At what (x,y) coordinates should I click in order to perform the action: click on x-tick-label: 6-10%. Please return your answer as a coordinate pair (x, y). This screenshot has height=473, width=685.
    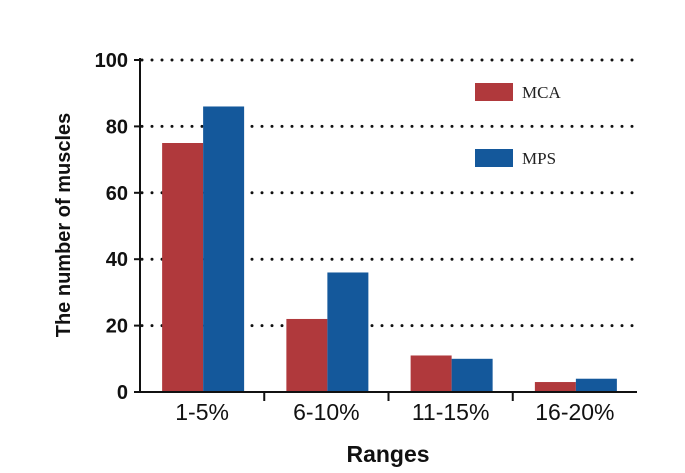
    Looking at the image, I should click on (326, 412).